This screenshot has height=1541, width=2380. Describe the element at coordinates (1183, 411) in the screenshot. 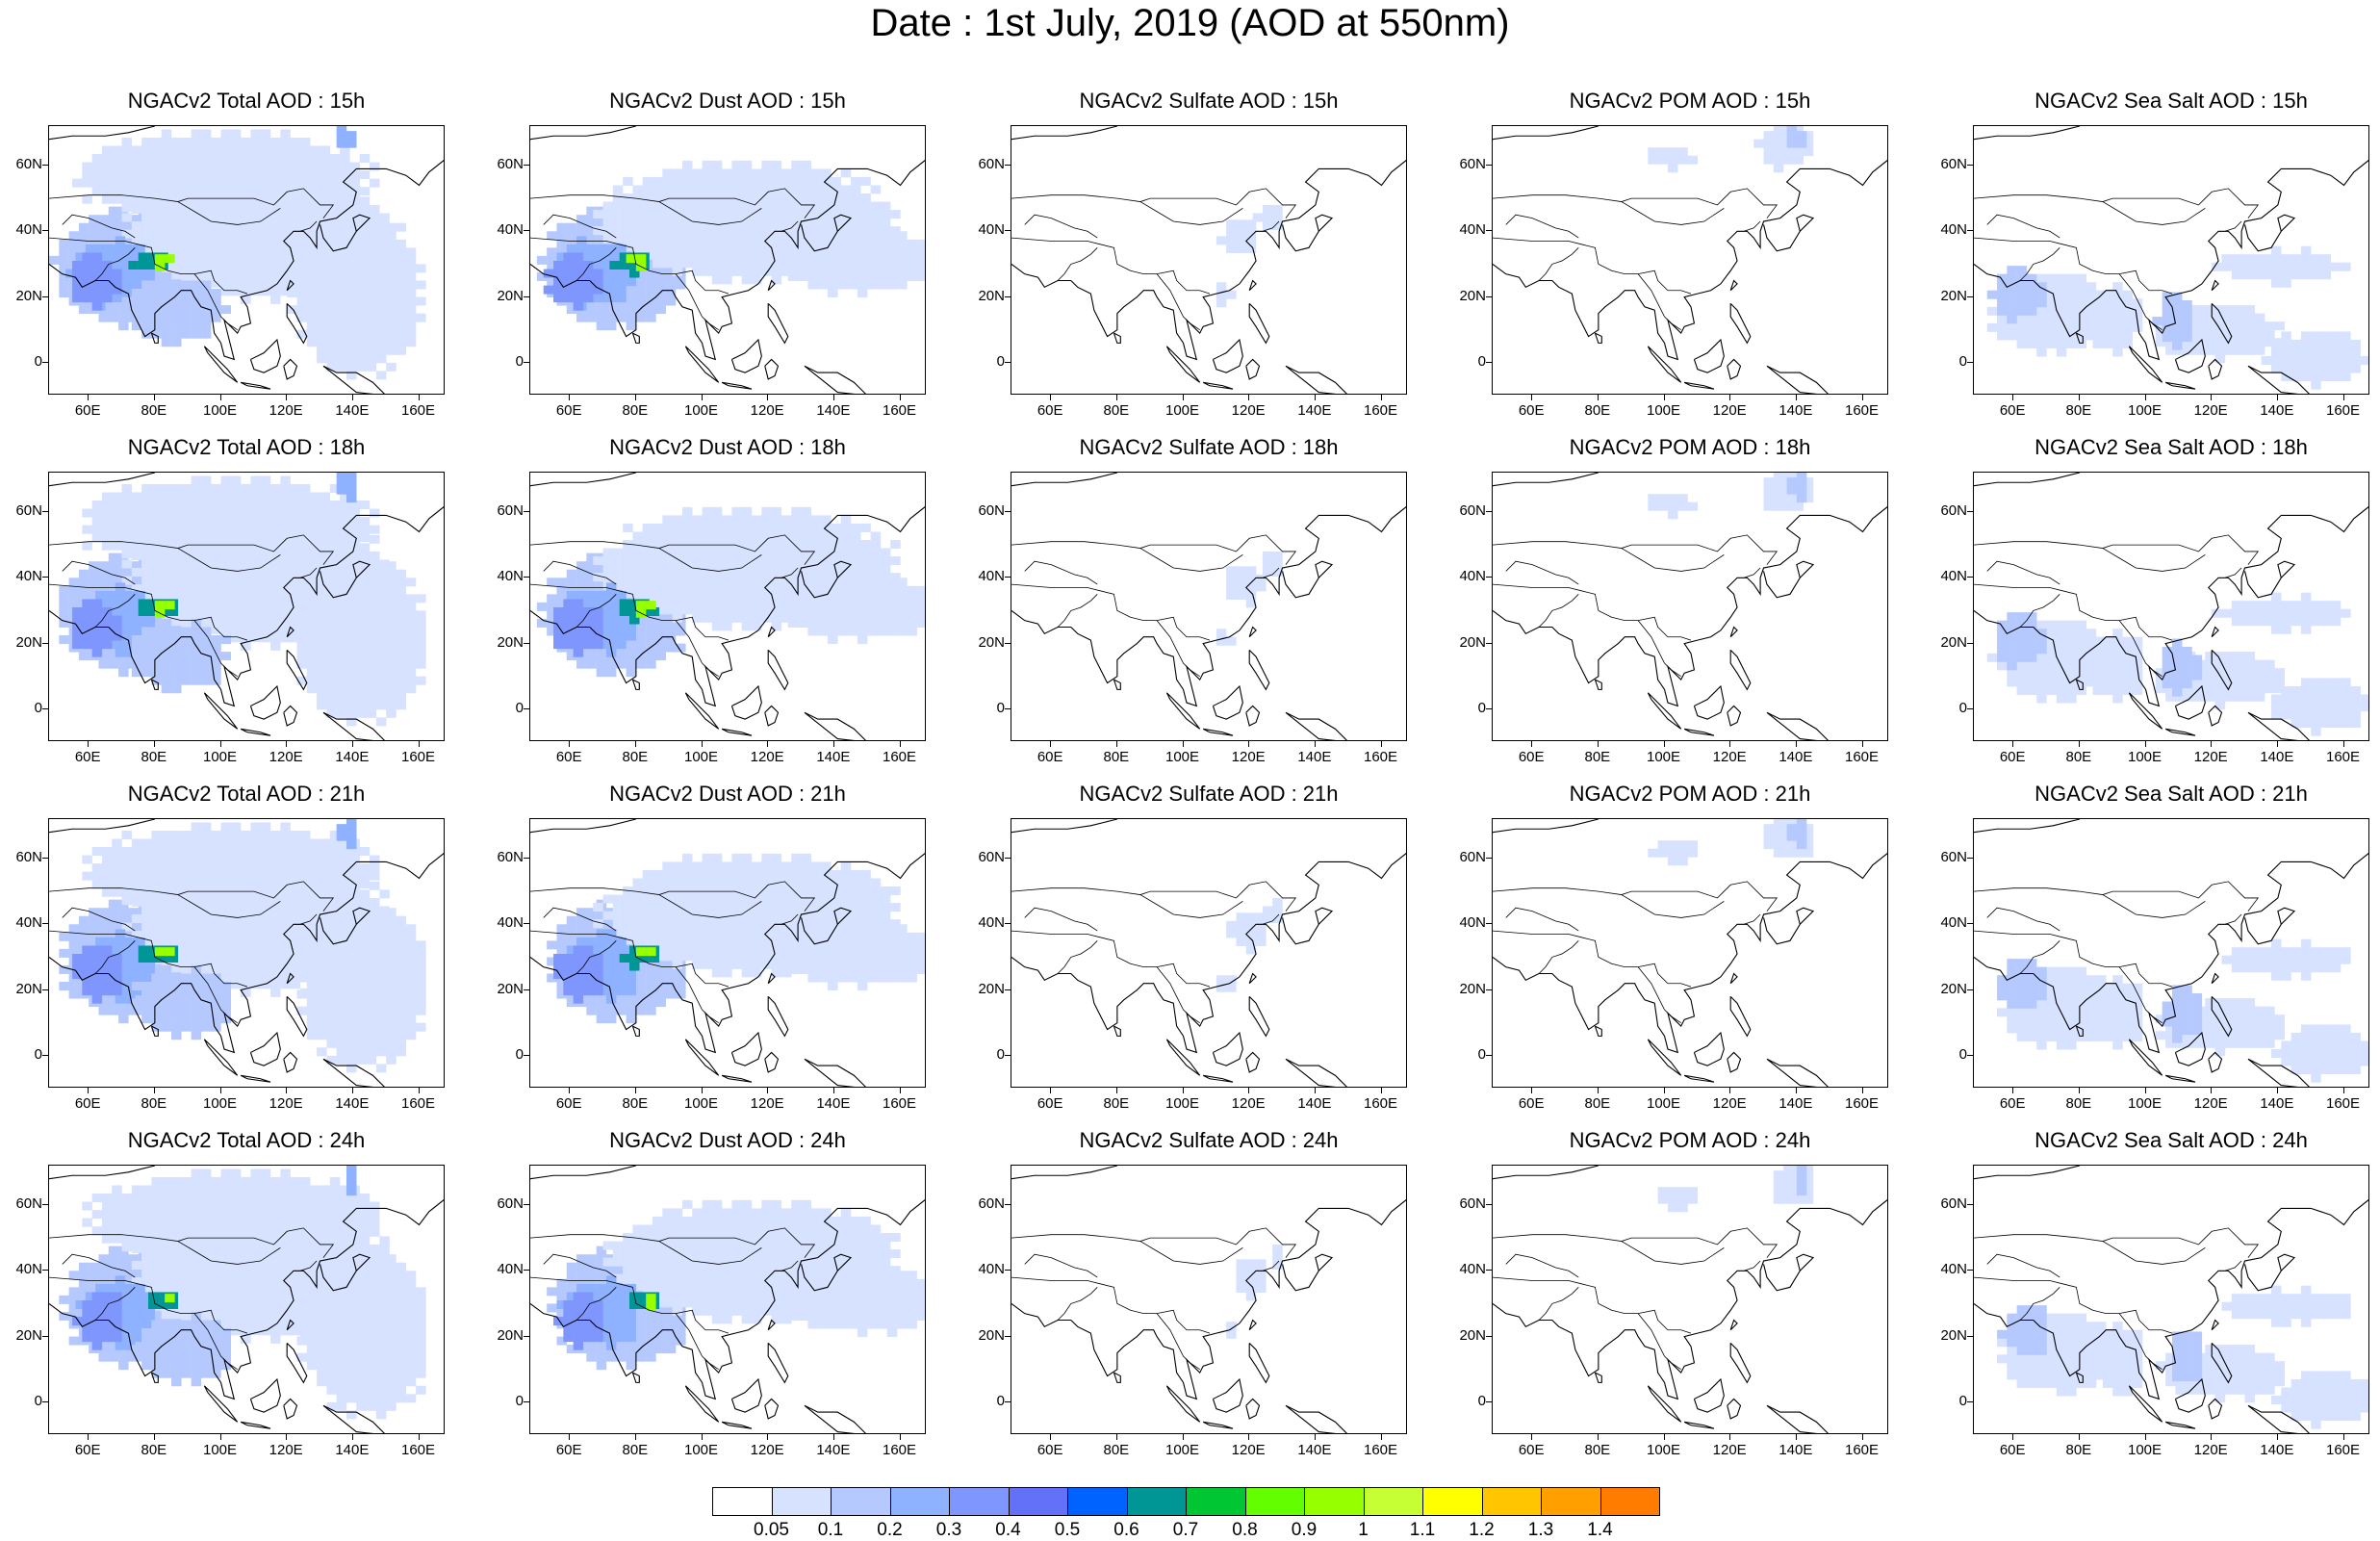

I see `x-tick-label: 100E` at that location.